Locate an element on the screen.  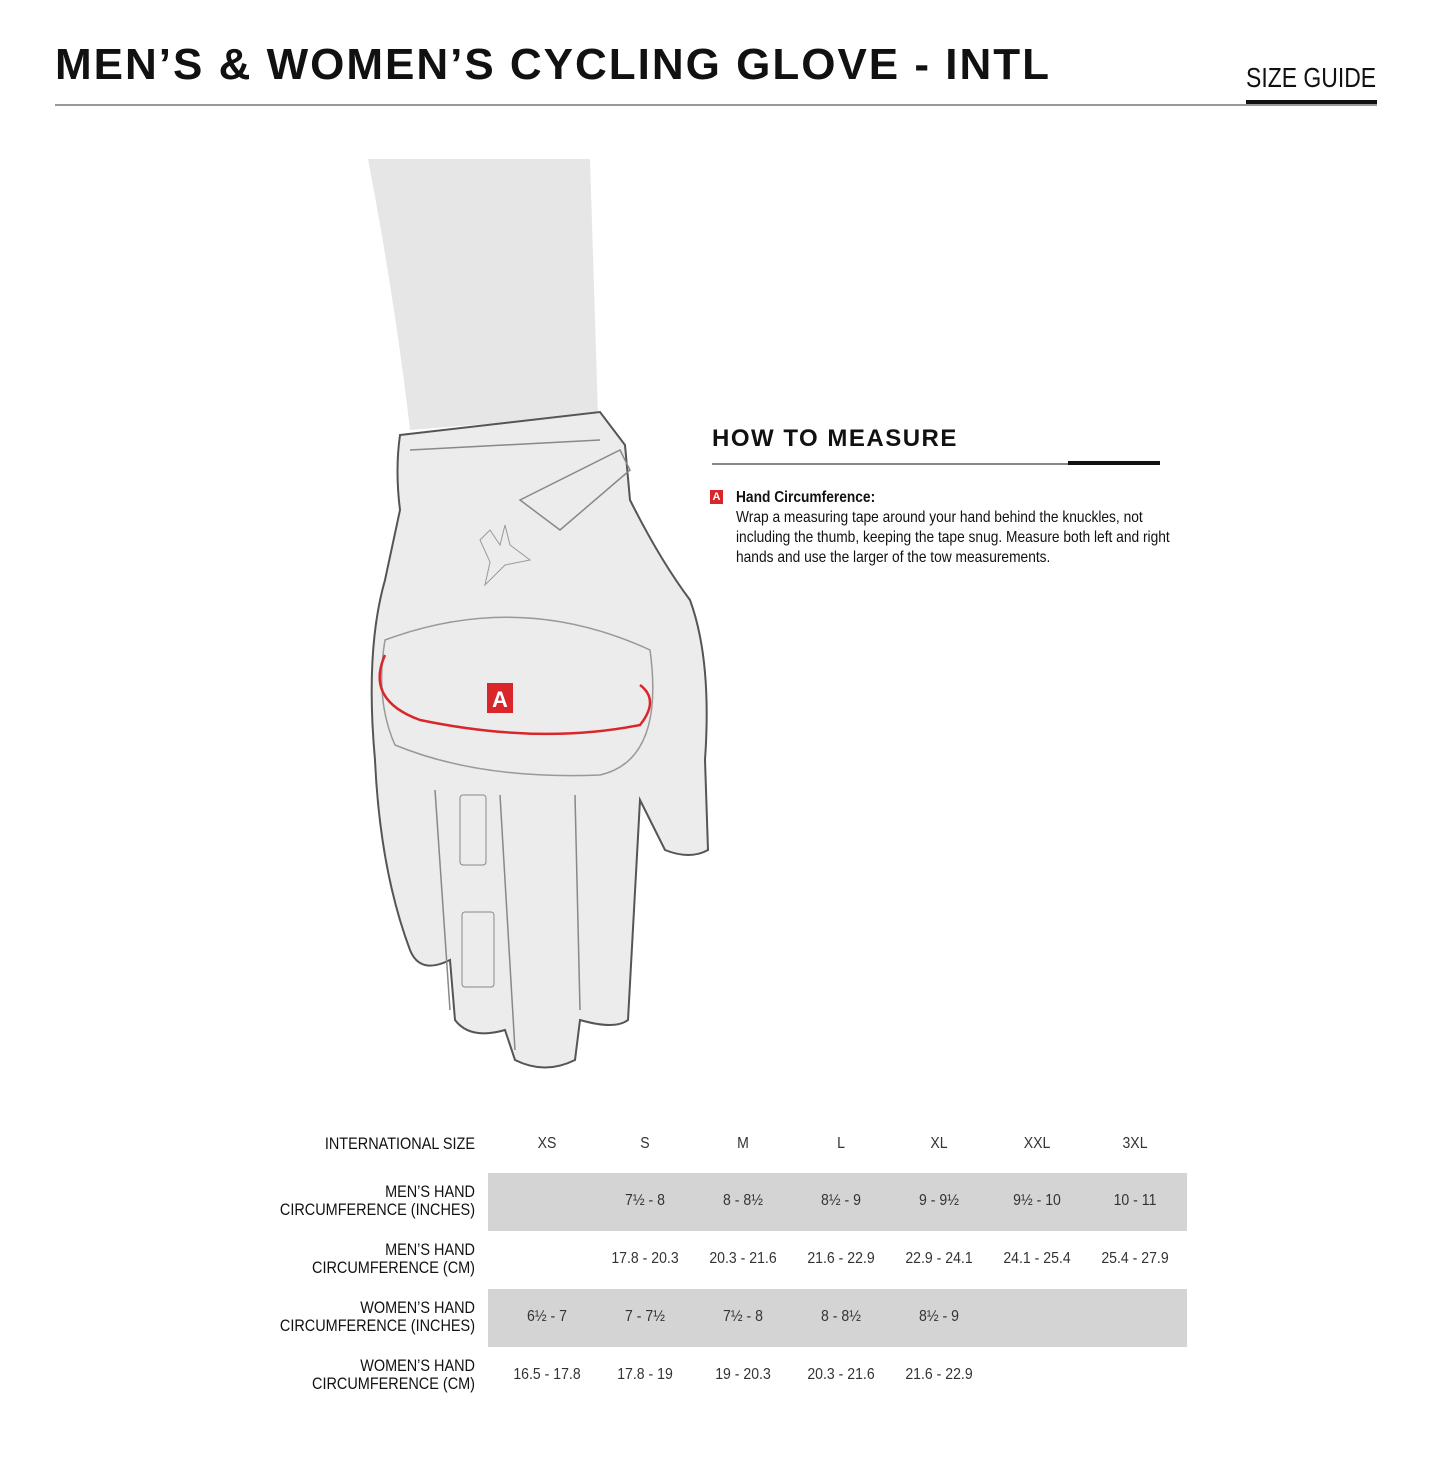
table-cell: 6½ - 7 is located at coordinates (547, 1316).